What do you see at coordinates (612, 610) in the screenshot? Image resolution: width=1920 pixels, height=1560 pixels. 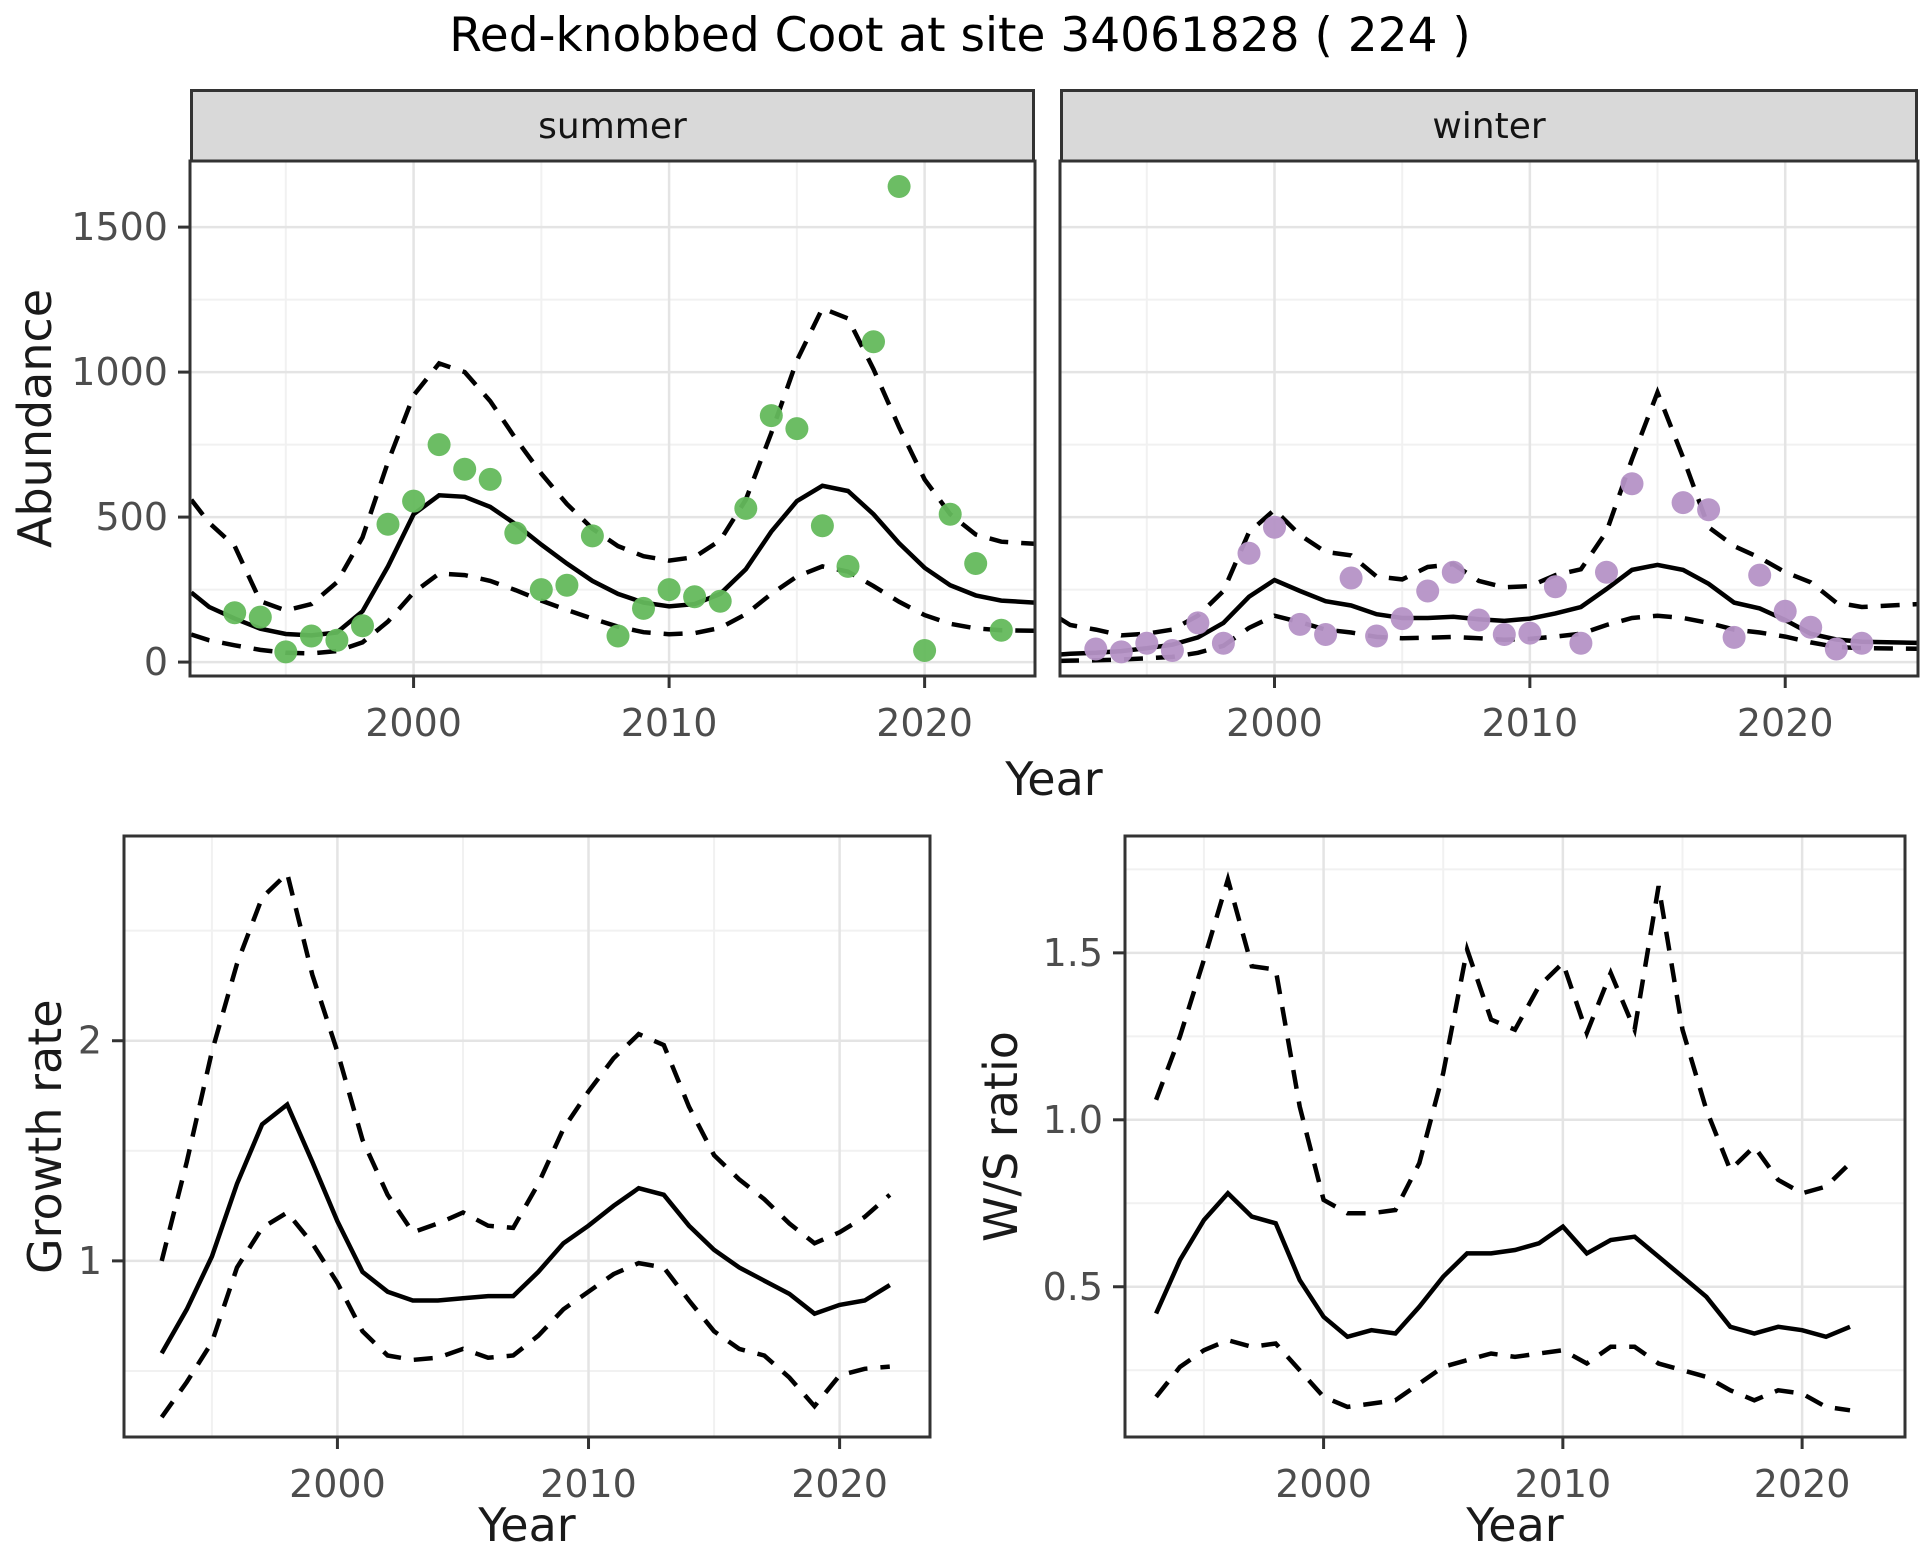 I see `abundance_summer-ci_lower-line` at bounding box center [612, 610].